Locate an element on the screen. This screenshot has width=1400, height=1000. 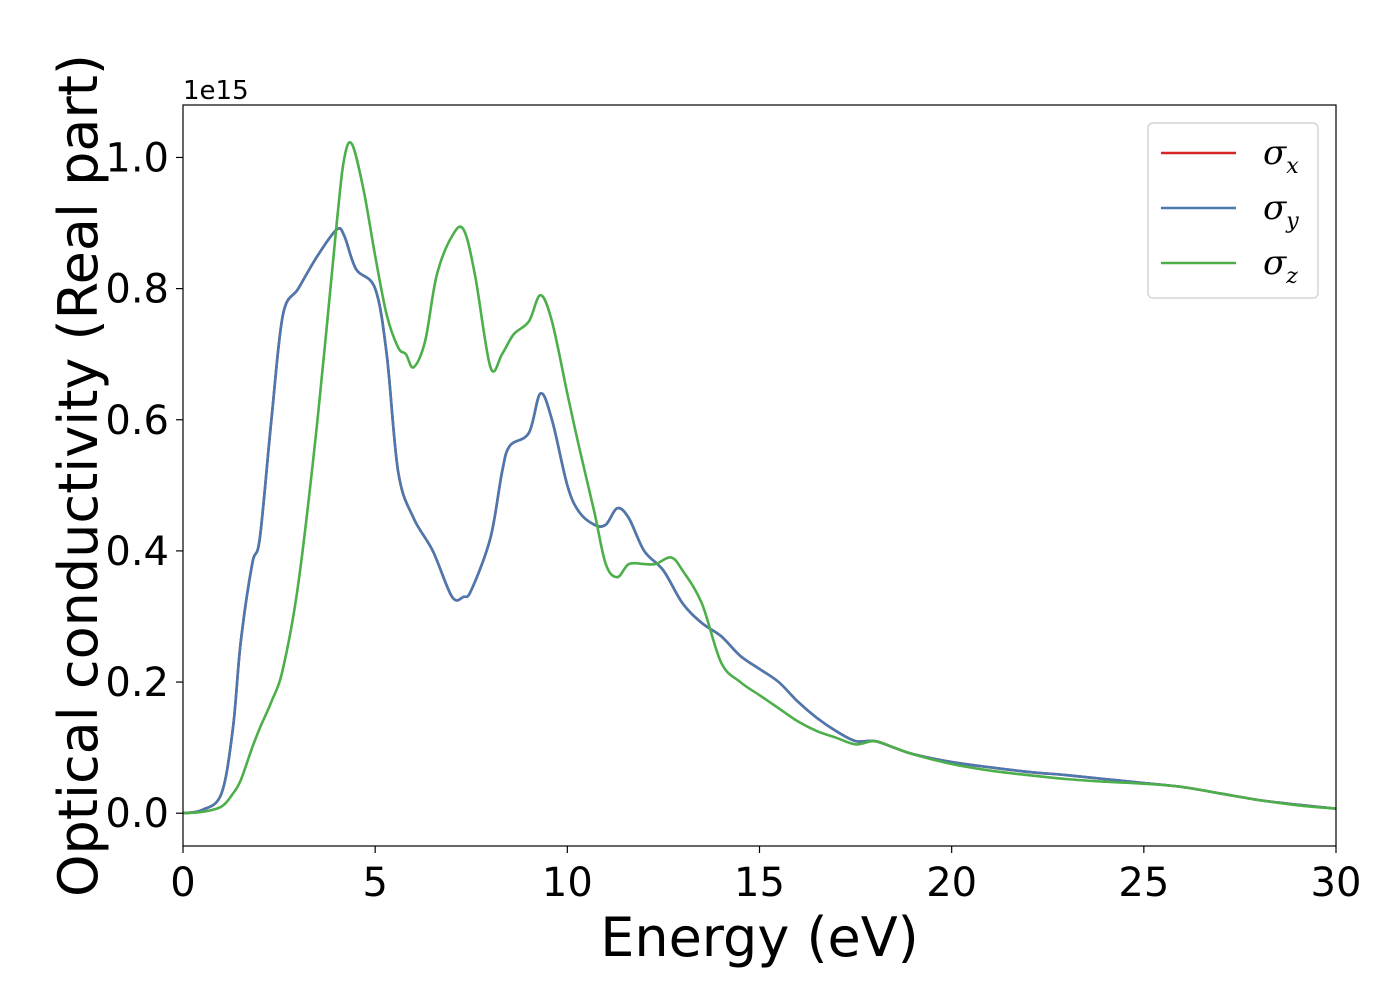
legend-label-z: σz is located at coordinates (1280, 266).